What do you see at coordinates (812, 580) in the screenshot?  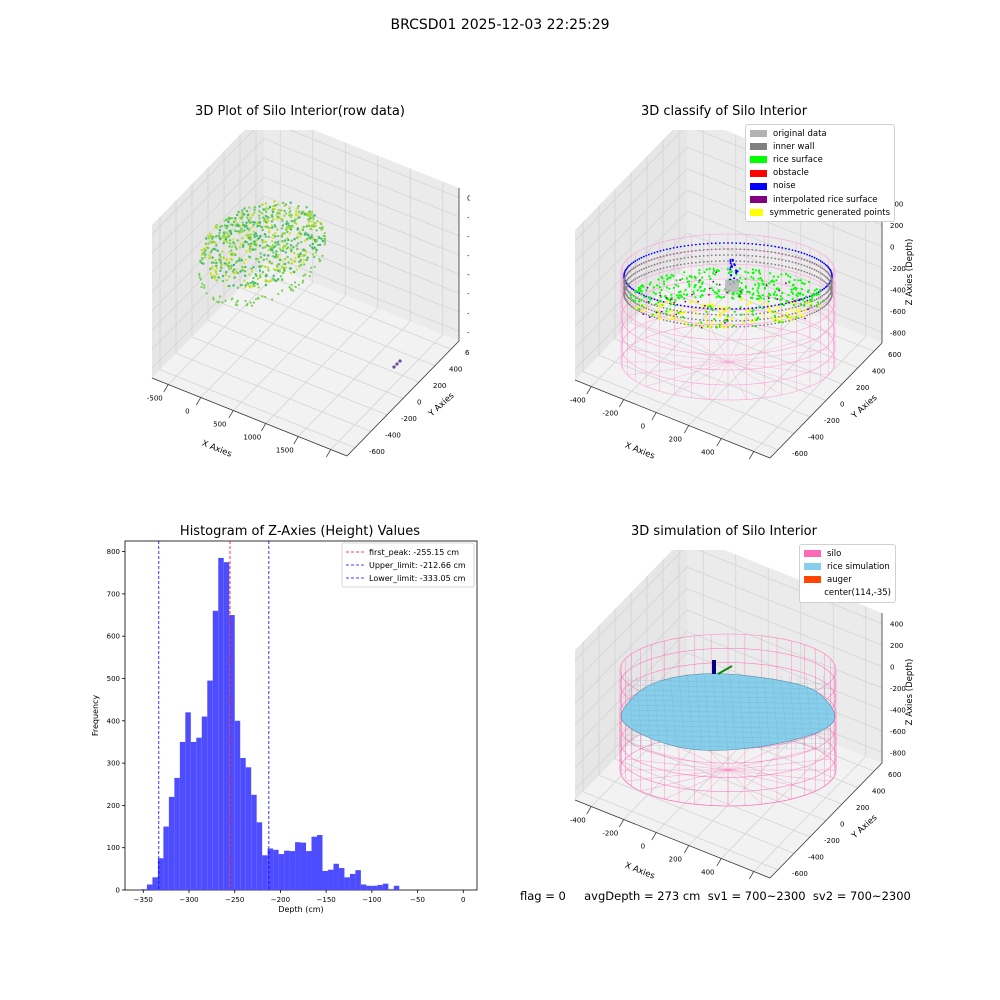 I see `legend-swatch` at bounding box center [812, 580].